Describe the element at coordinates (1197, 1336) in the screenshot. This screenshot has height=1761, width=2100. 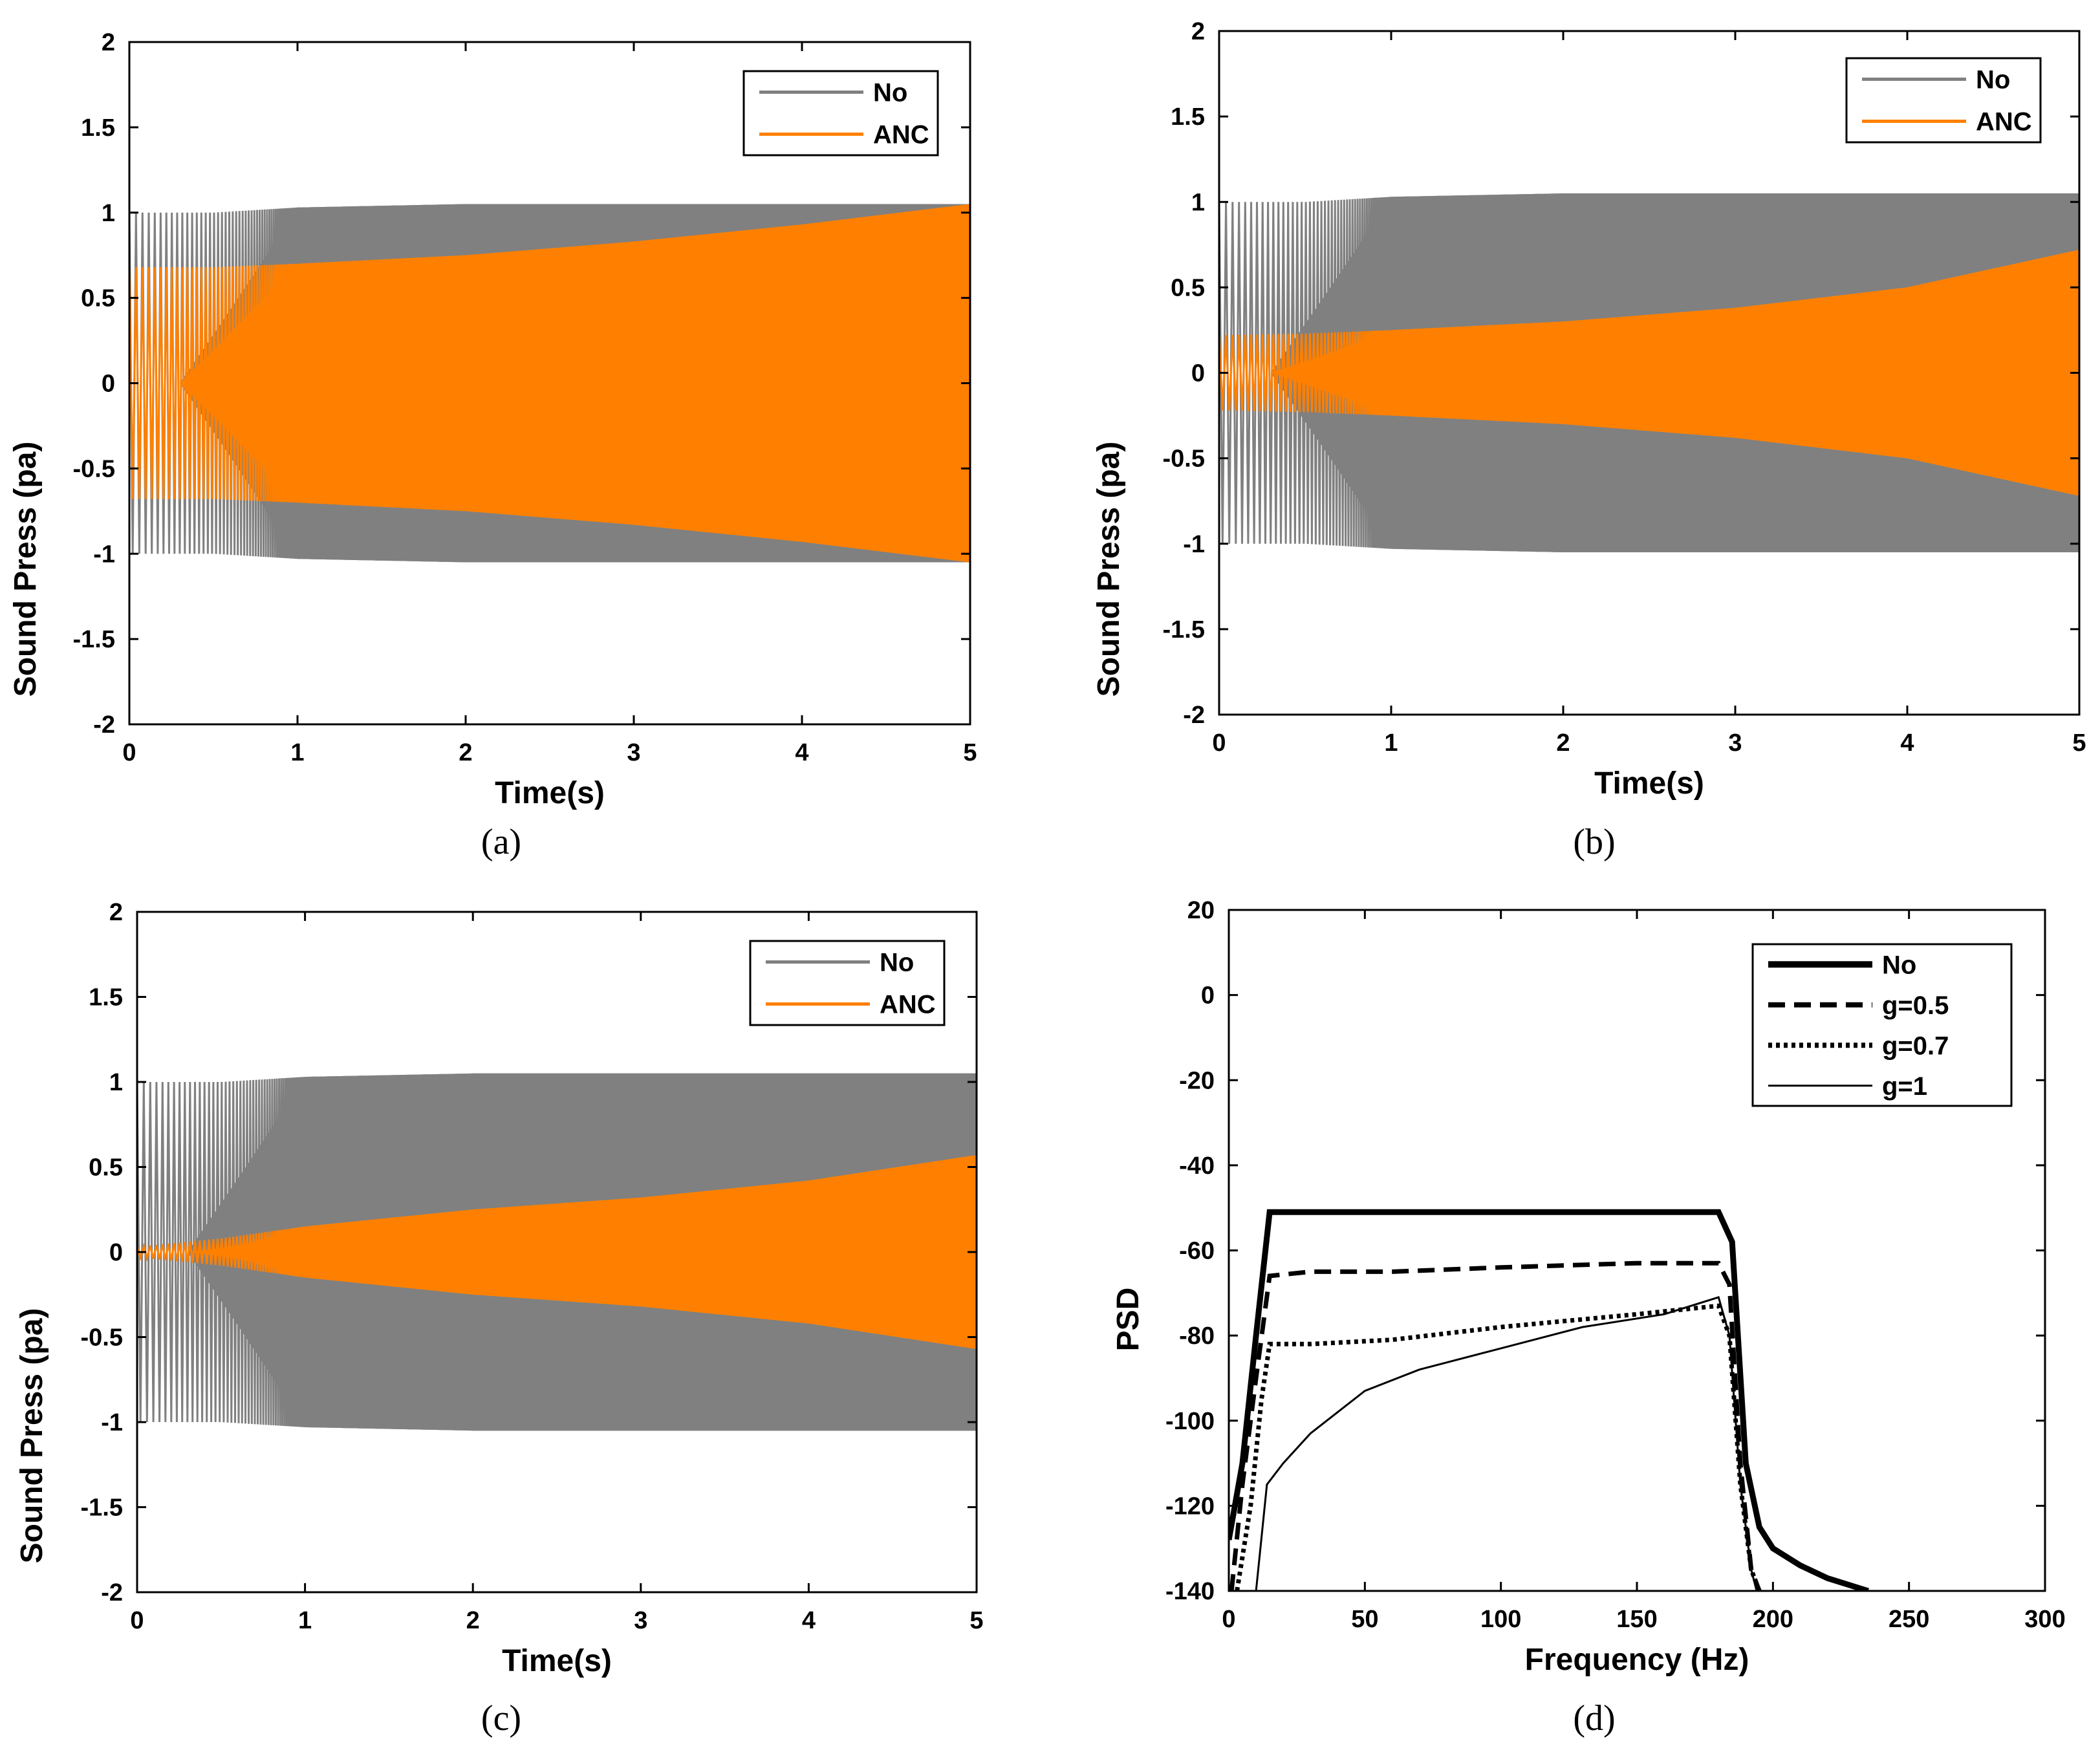
I see `y-tick-label: -80` at that location.